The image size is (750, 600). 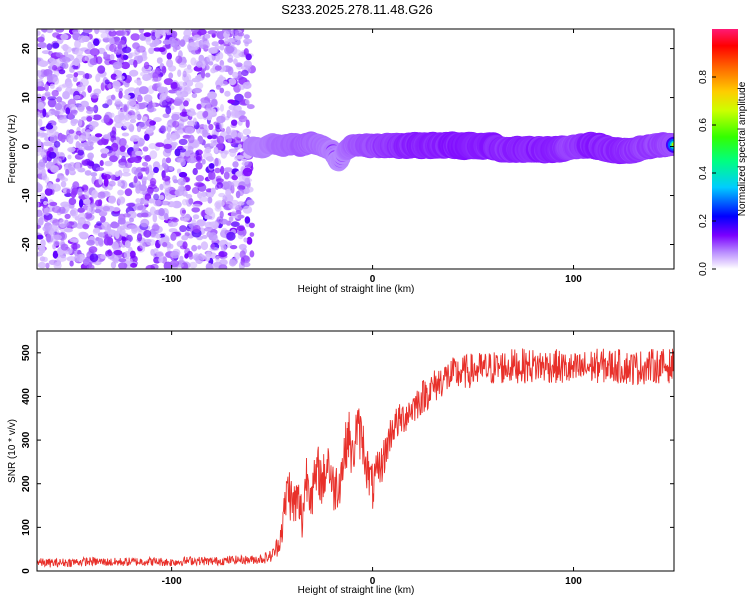 I want to click on y-tick-label: -10, so click(x=26, y=195).